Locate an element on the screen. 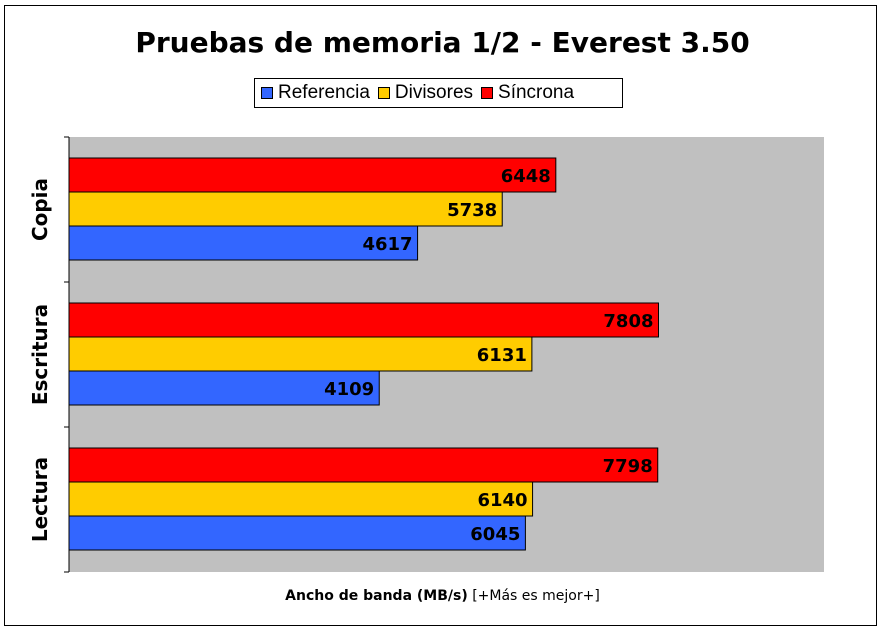 The width and height of the screenshot is (885, 633). legend-swatch-sincrona is located at coordinates (487, 93).